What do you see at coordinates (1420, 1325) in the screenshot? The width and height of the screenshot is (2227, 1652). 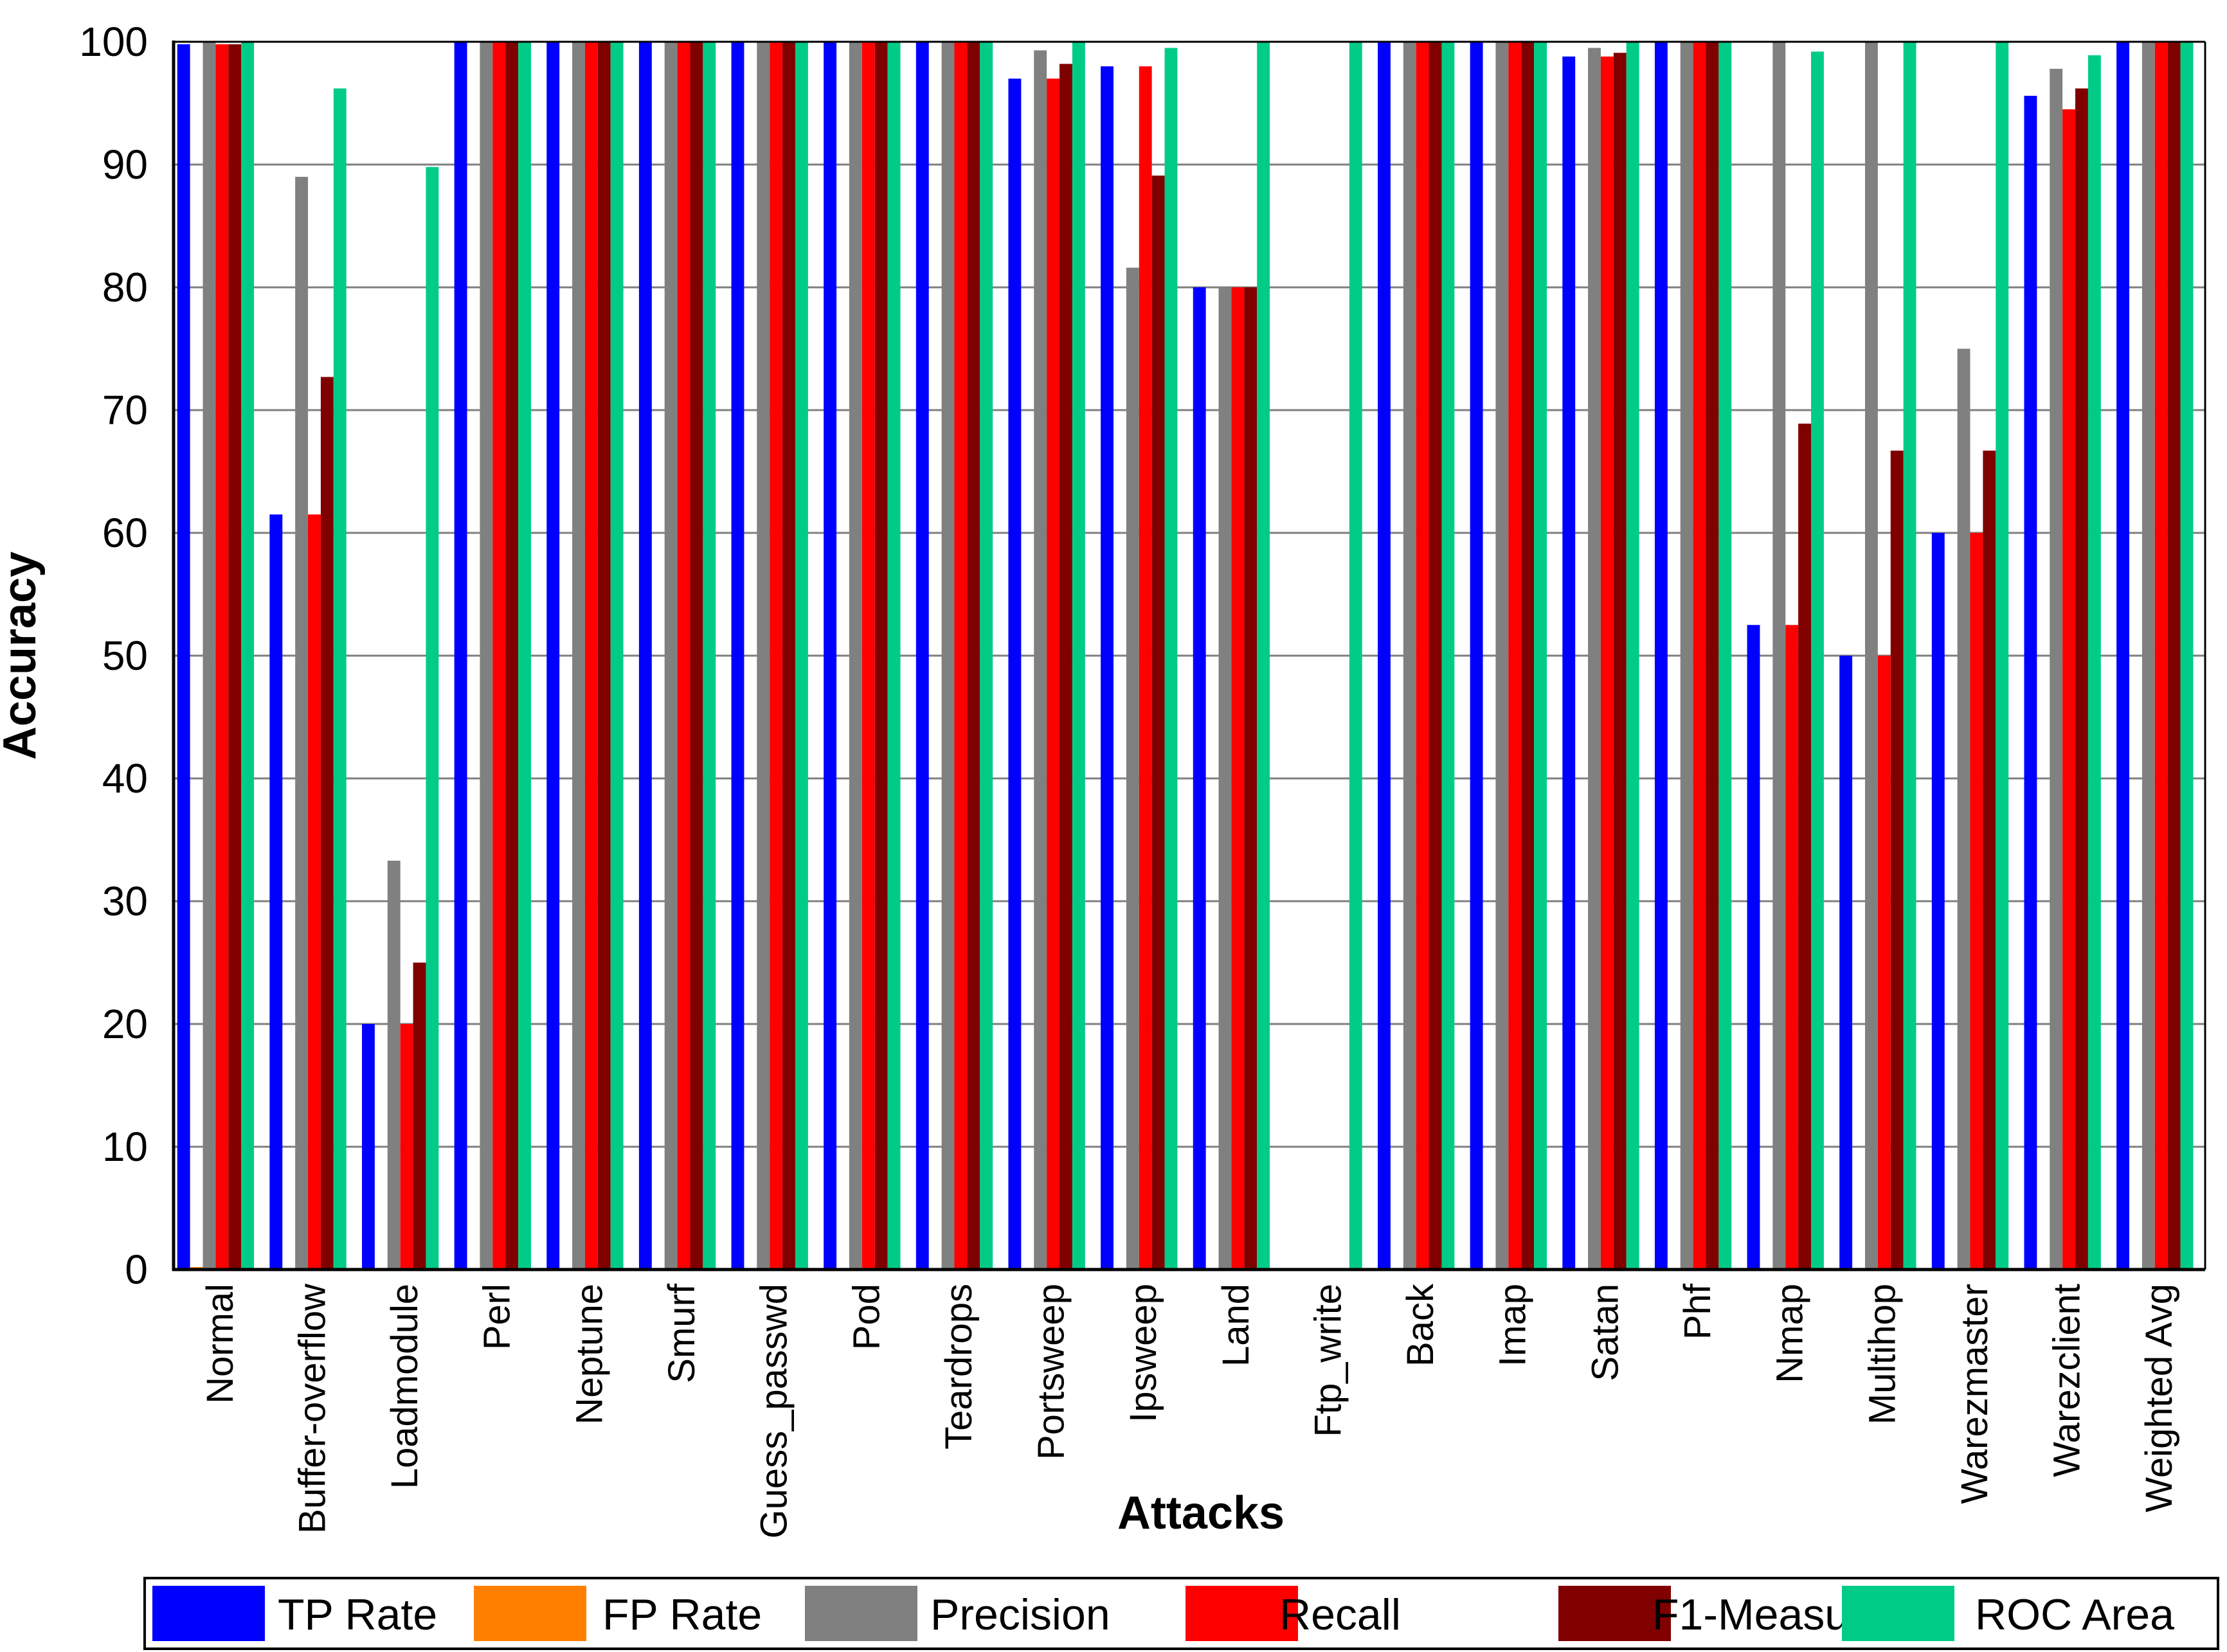 I see `x-tick-label: Back` at bounding box center [1420, 1325].